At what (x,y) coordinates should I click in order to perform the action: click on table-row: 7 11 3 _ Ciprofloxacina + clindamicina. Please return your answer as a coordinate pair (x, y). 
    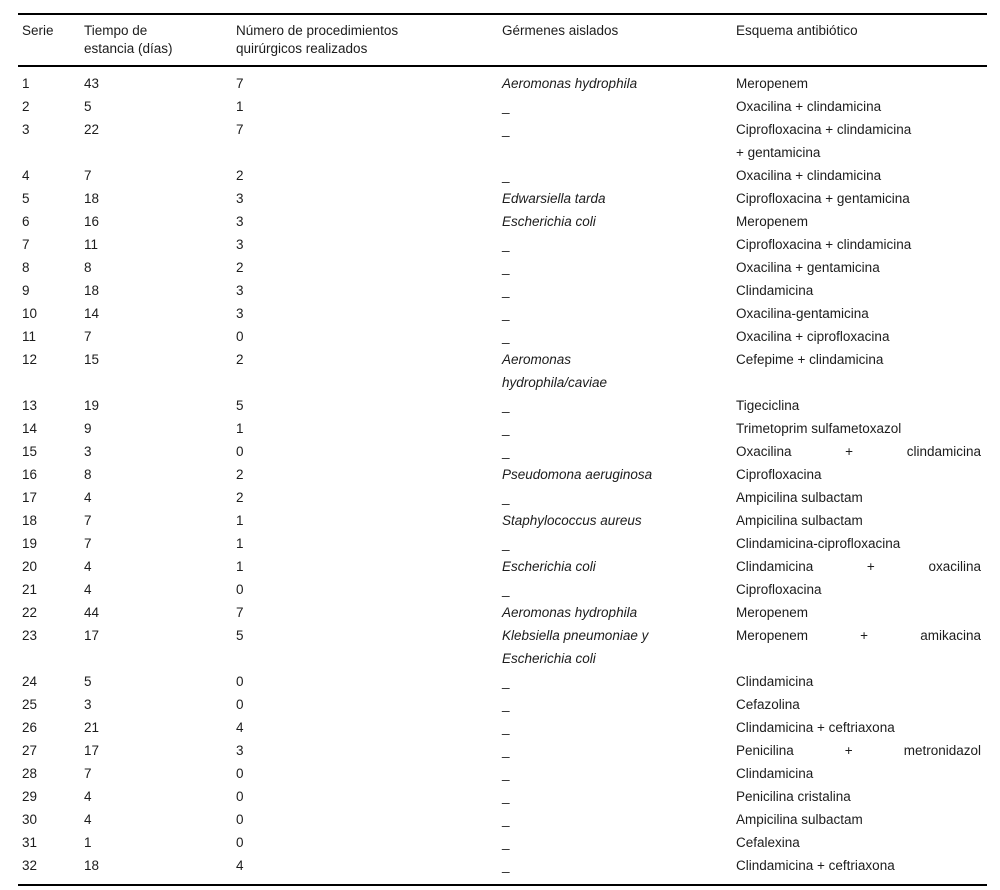
    Looking at the image, I should click on (502, 244).